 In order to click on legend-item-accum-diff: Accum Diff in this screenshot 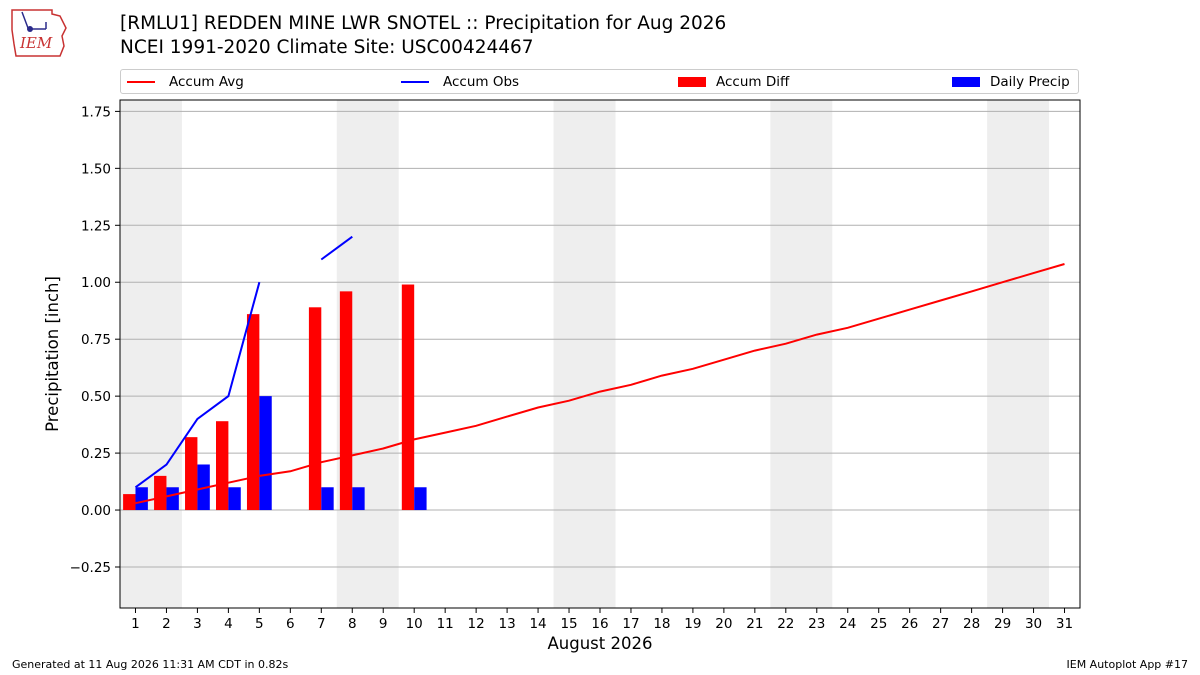, I will do `click(733, 82)`.